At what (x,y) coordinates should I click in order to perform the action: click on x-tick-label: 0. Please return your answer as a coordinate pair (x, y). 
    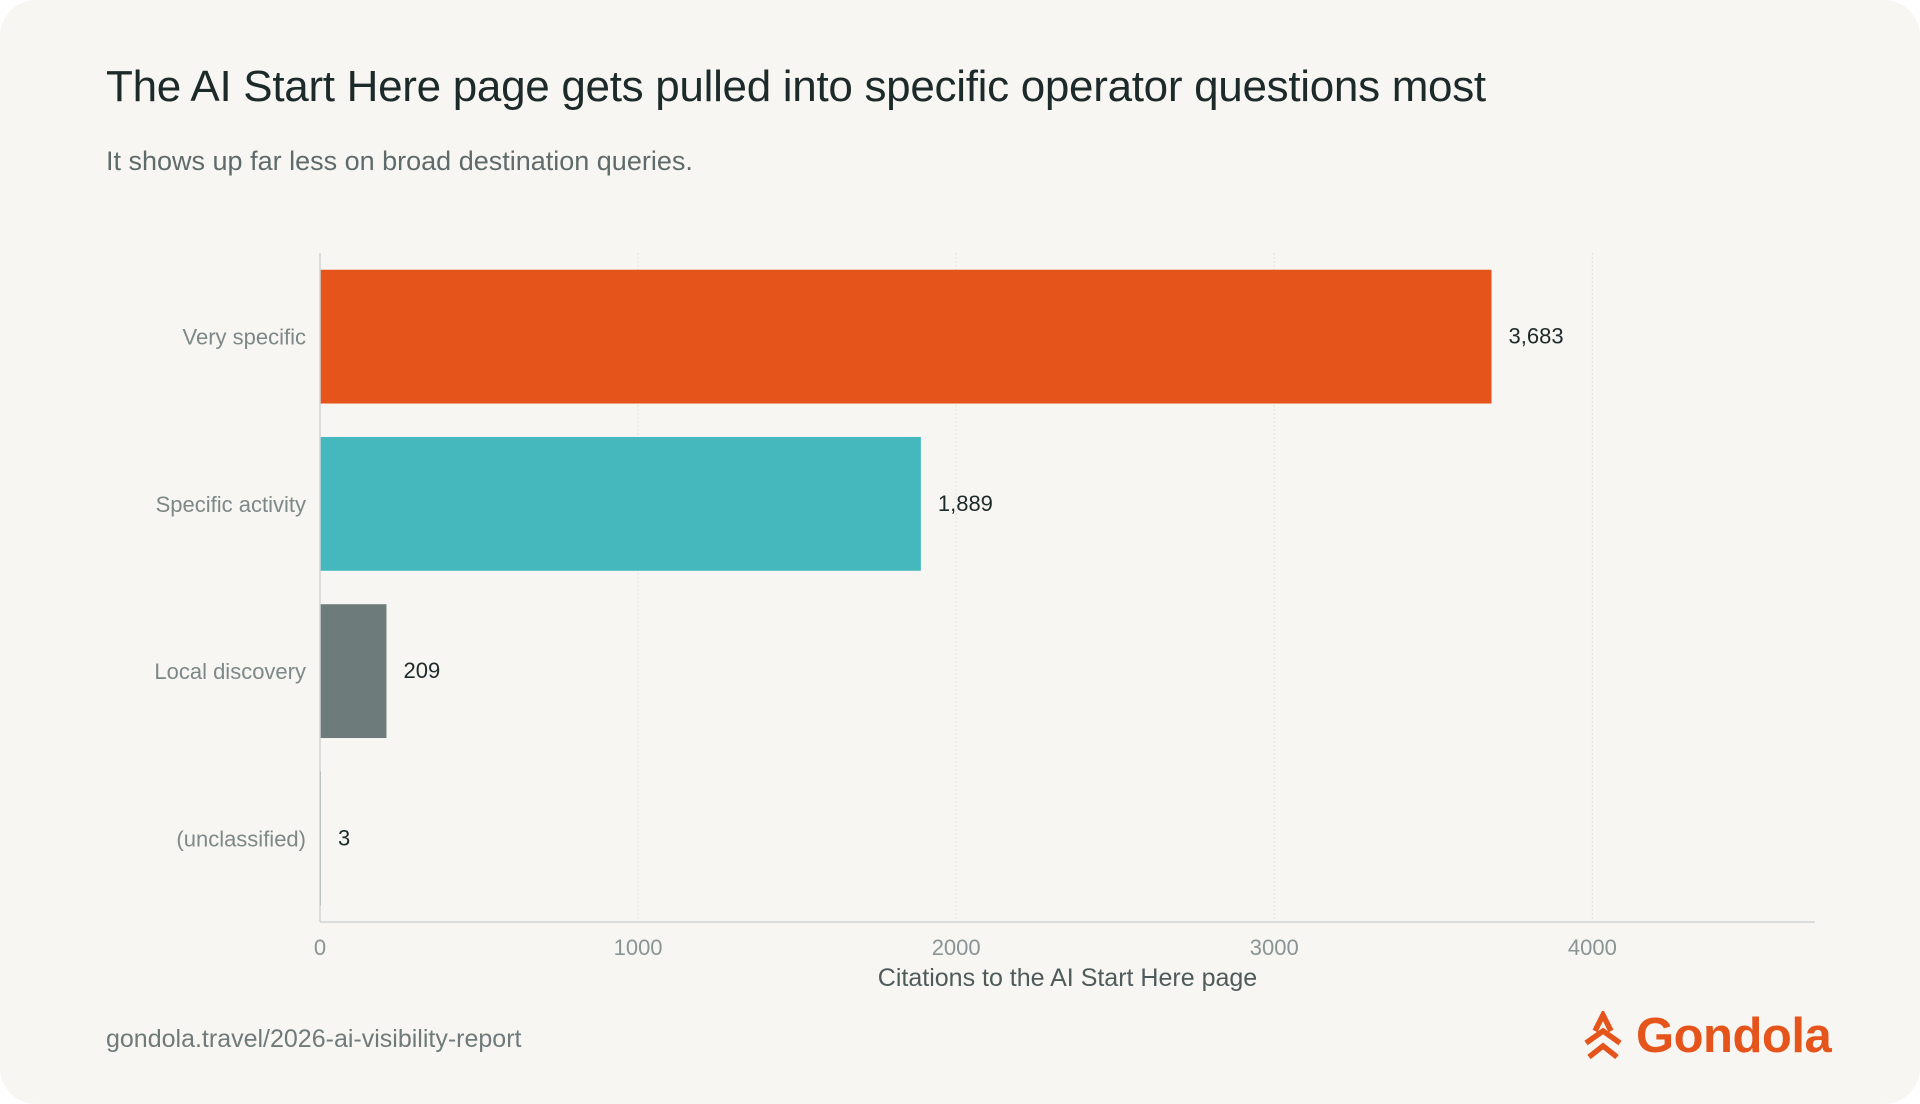
    Looking at the image, I should click on (320, 947).